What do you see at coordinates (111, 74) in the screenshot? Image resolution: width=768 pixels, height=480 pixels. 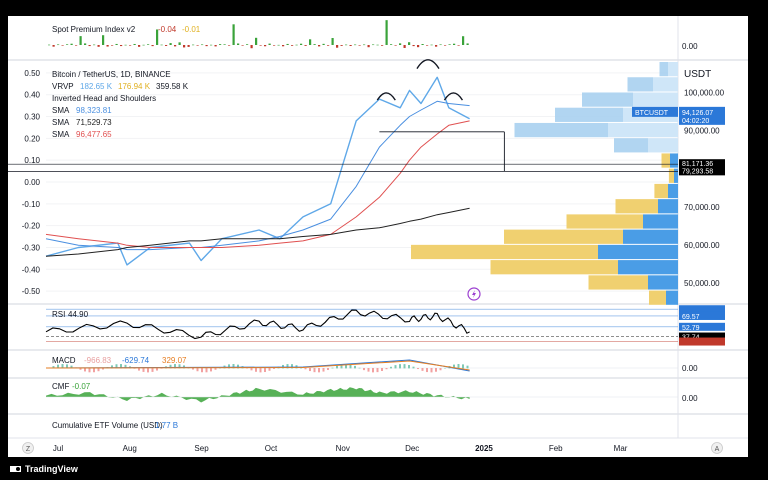 I see `price-pane-title: Bitcoin / TetherUS, 1D, BINANCE` at bounding box center [111, 74].